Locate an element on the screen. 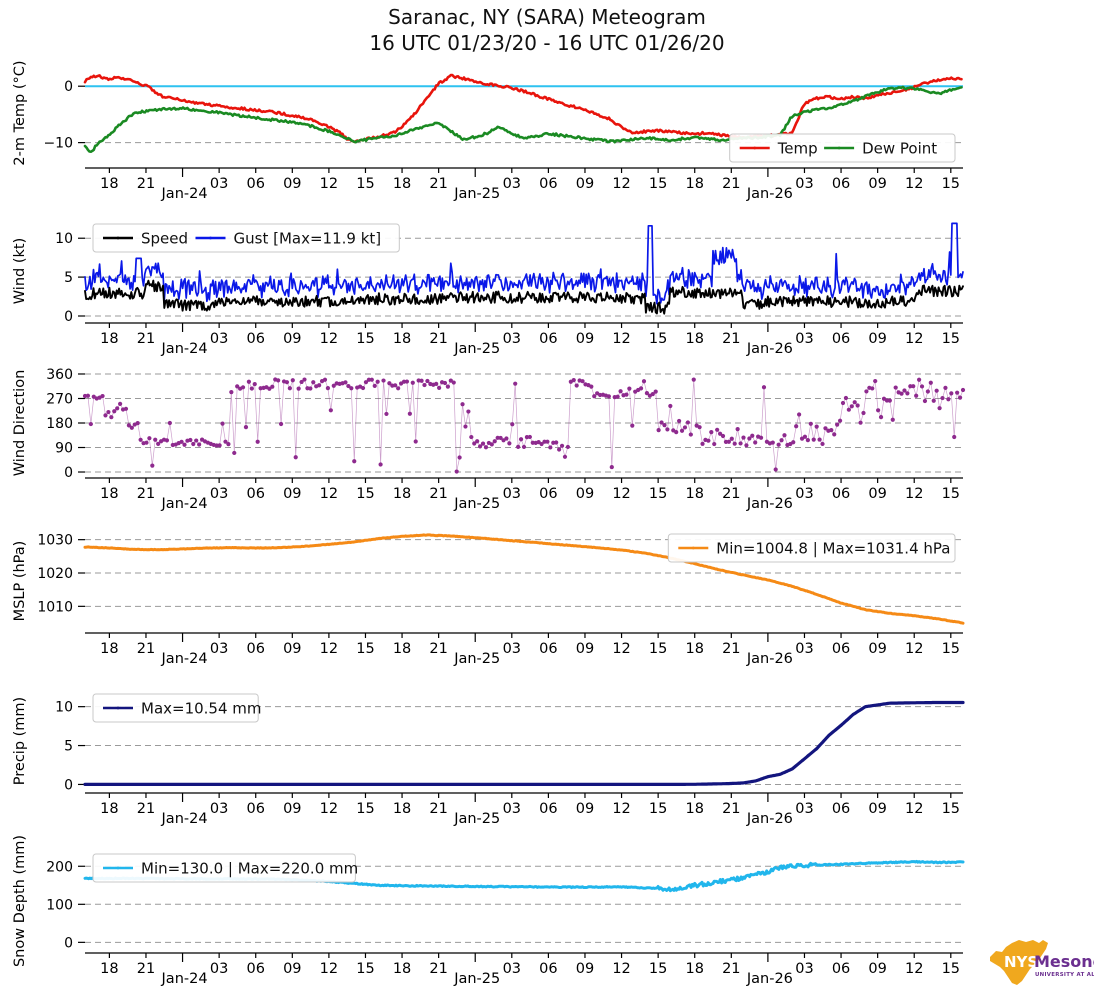 This screenshot has width=1094, height=1001. y-axis-label-winddir: Wind Direction is located at coordinates (20, 423).